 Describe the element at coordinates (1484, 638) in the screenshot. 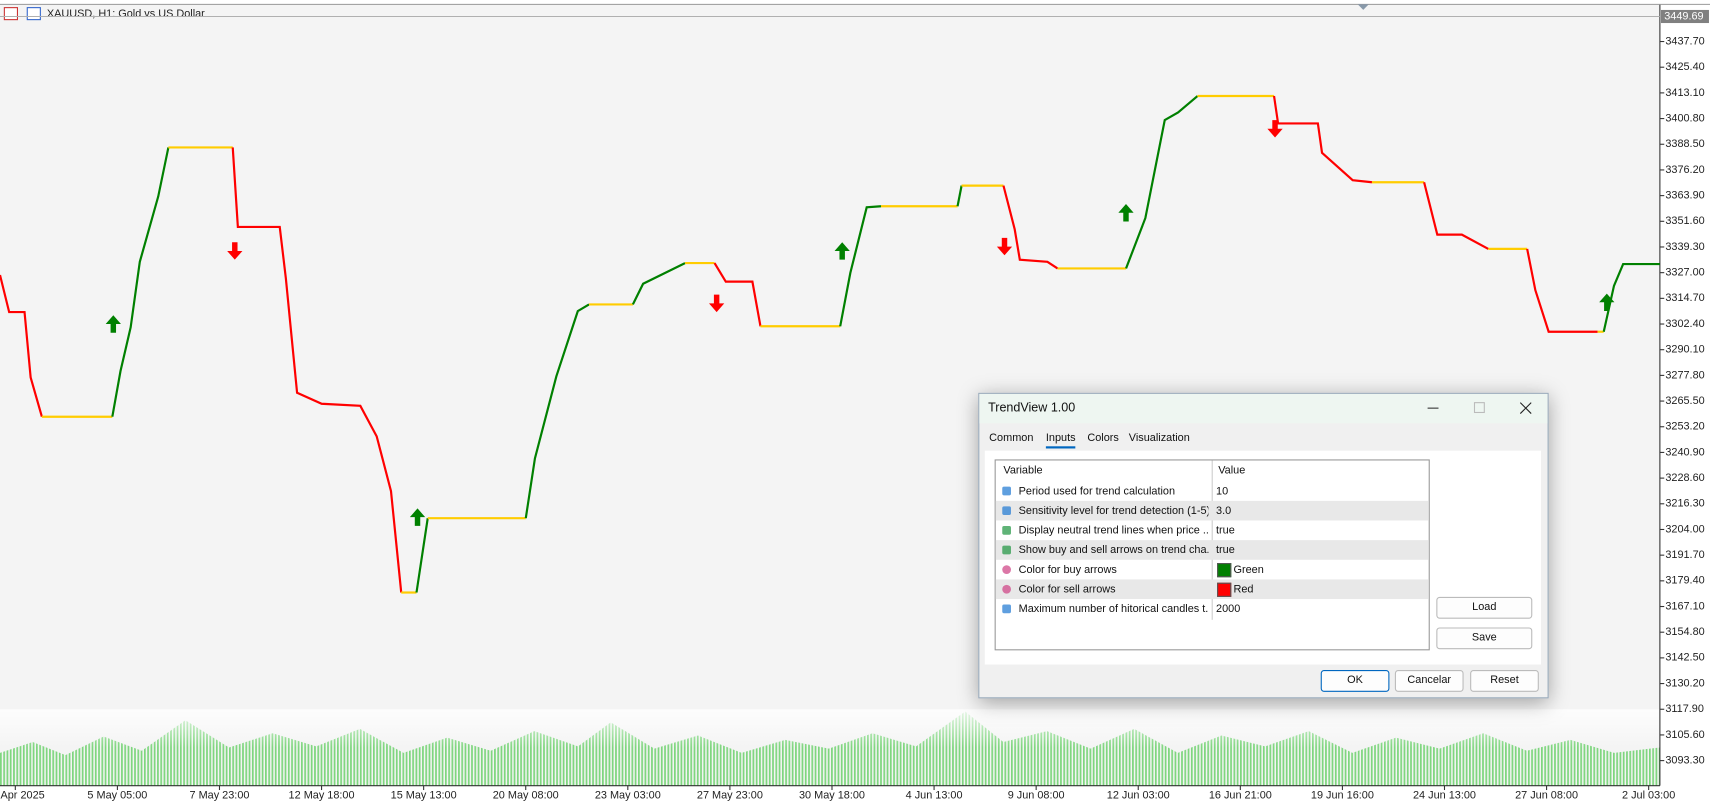

I see `save-button: Save` at that location.